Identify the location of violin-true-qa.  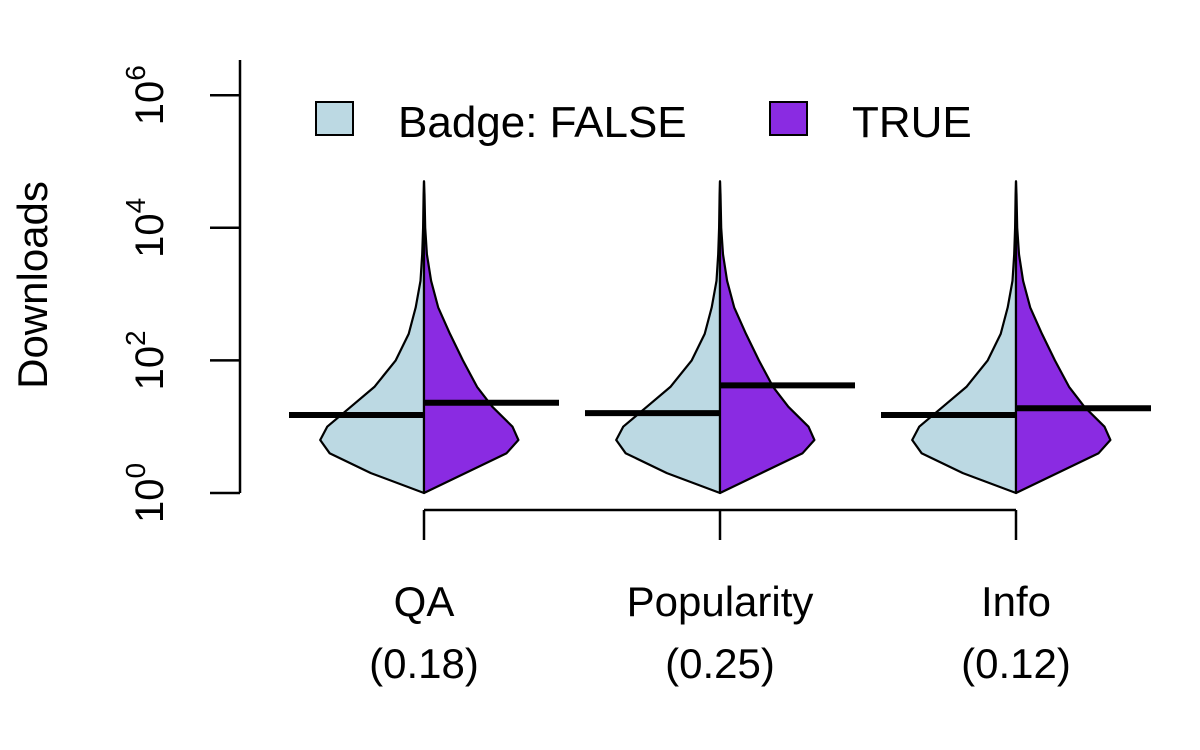
(471, 337).